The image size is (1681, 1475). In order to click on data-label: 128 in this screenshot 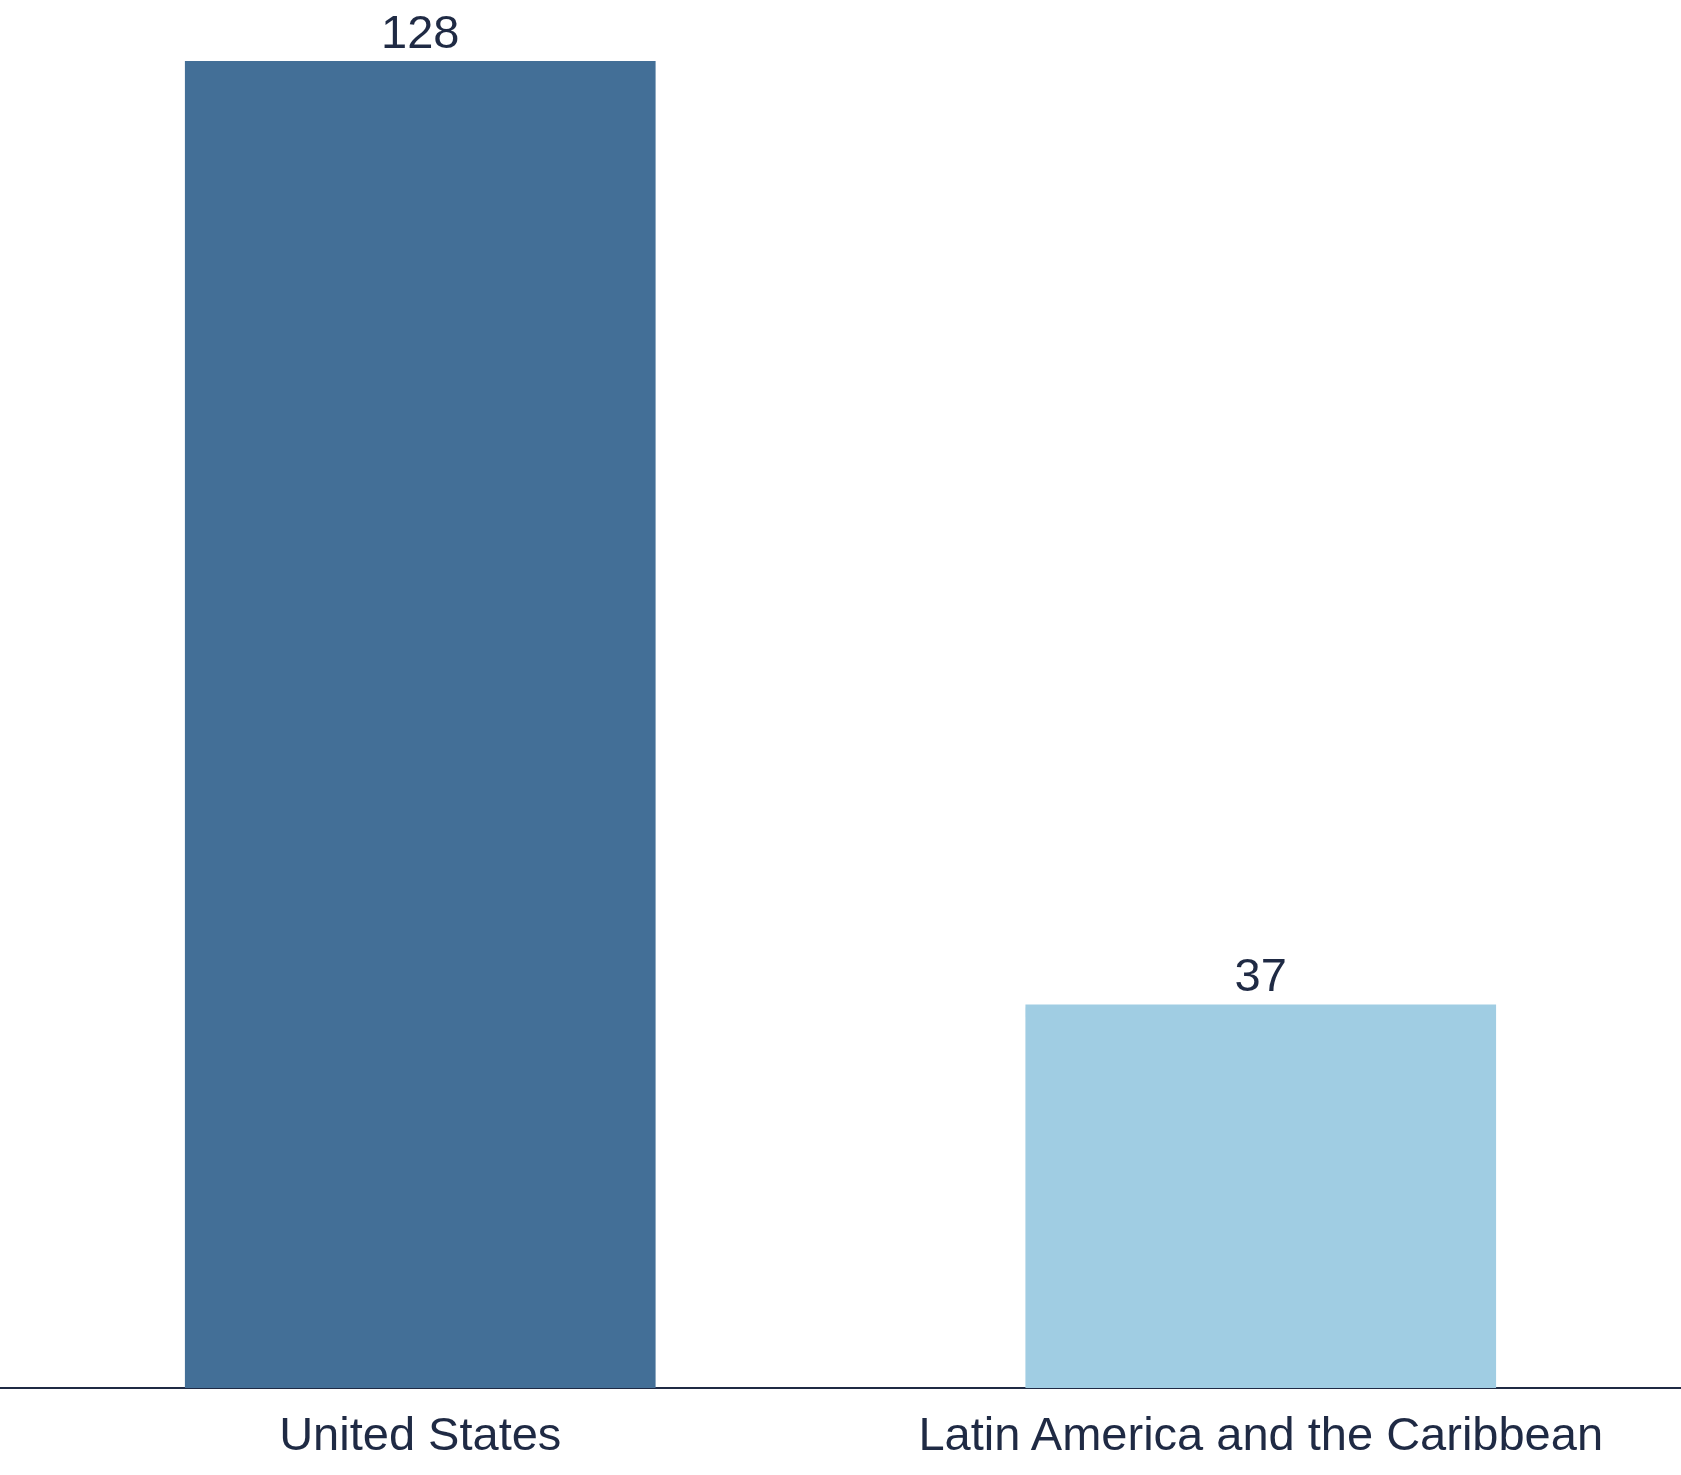, I will do `click(420, 31)`.